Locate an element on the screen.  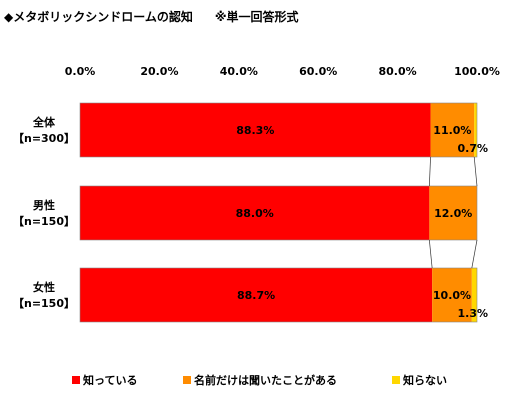
category-labels: 全体【n=300】男性【n=150】女性【n=150】 is located at coordinates (44, 212).